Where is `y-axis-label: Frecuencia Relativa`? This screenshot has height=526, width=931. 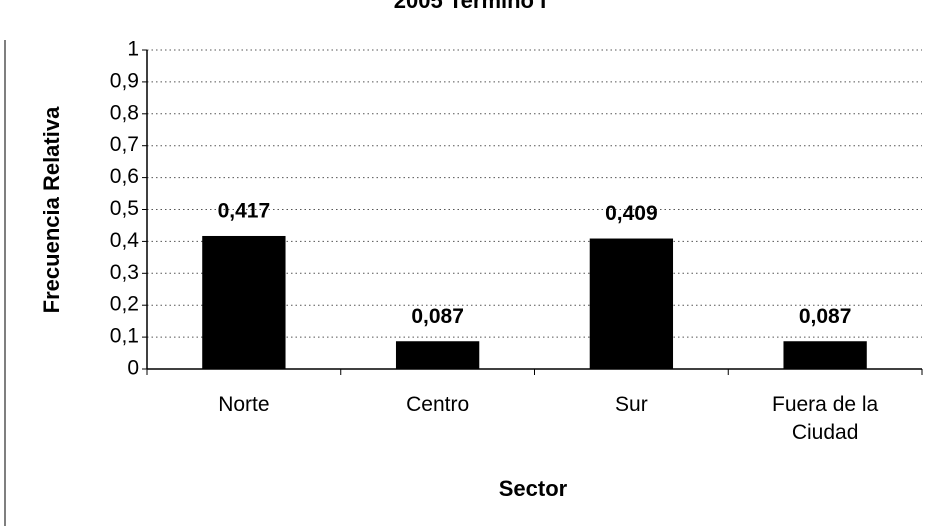
y-axis-label: Frecuencia Relativa is located at coordinates (51, 209).